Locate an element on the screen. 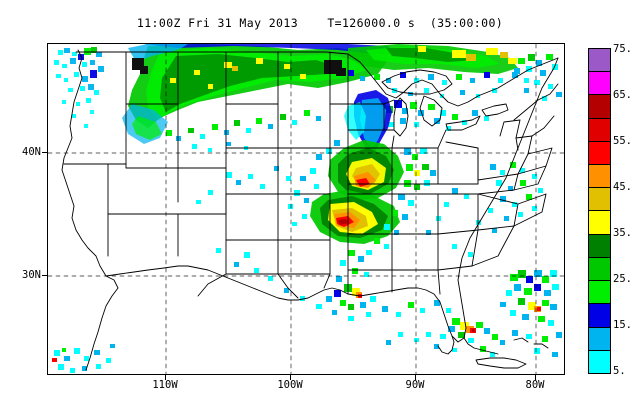 Image resolution: width=640 pixels, height=400 pixels. colorbar-label-55: 55. is located at coordinates (622, 141).